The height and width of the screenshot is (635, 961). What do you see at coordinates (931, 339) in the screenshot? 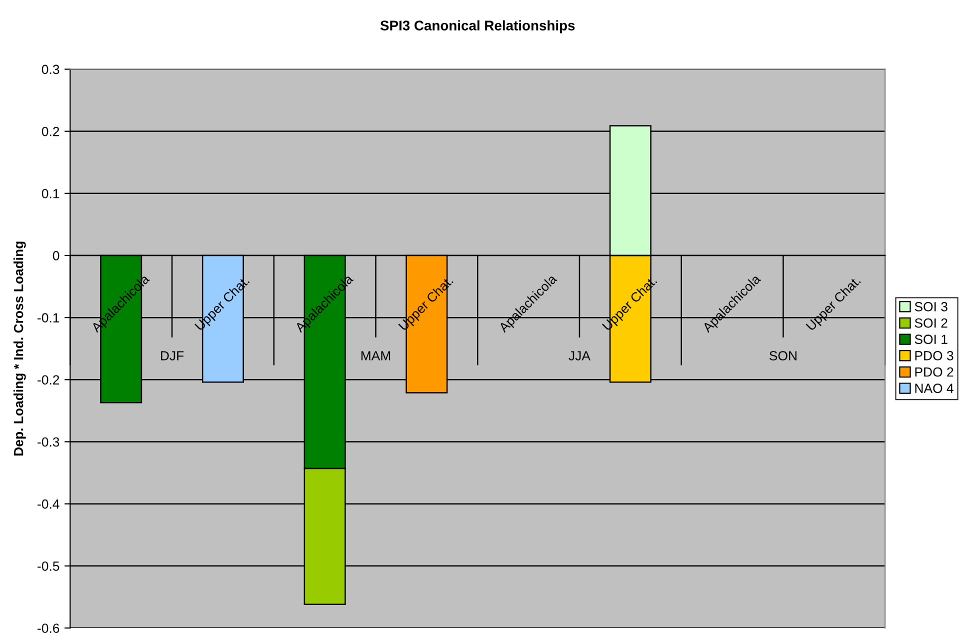
I see `legend-label: SOI 1` at bounding box center [931, 339].